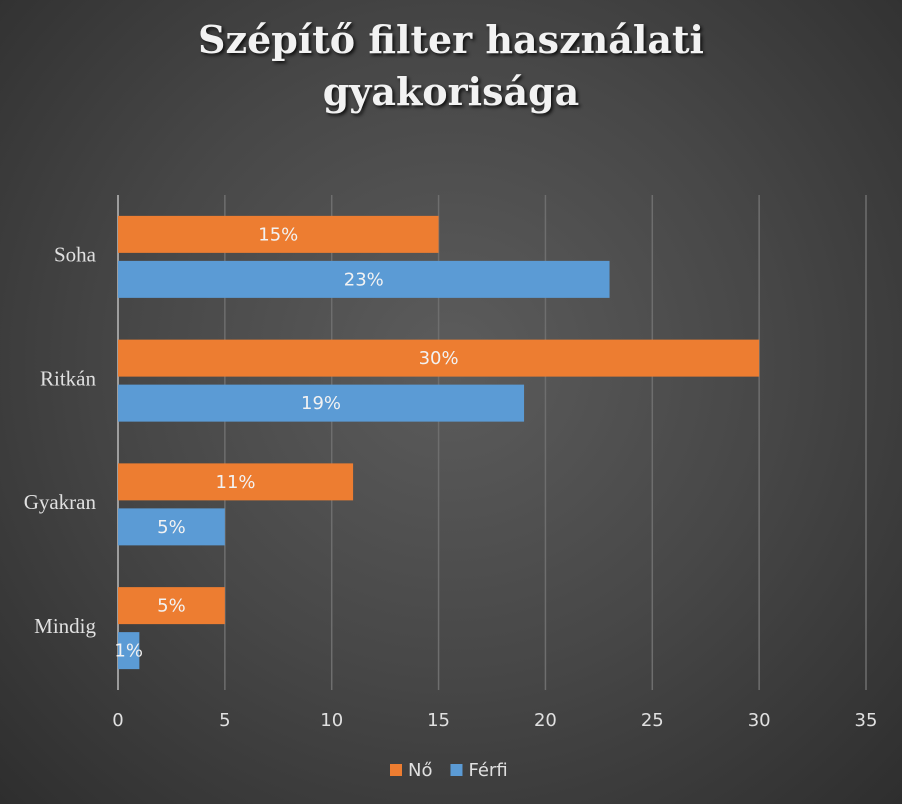 The height and width of the screenshot is (804, 902). I want to click on x-tick-label: 25, so click(652, 720).